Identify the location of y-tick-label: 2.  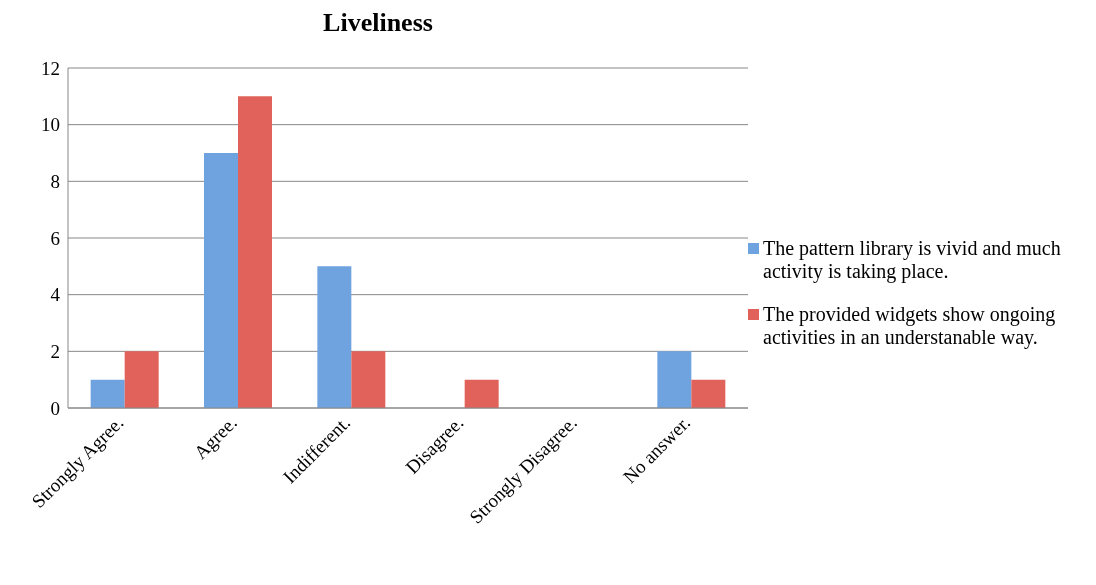
(55, 352).